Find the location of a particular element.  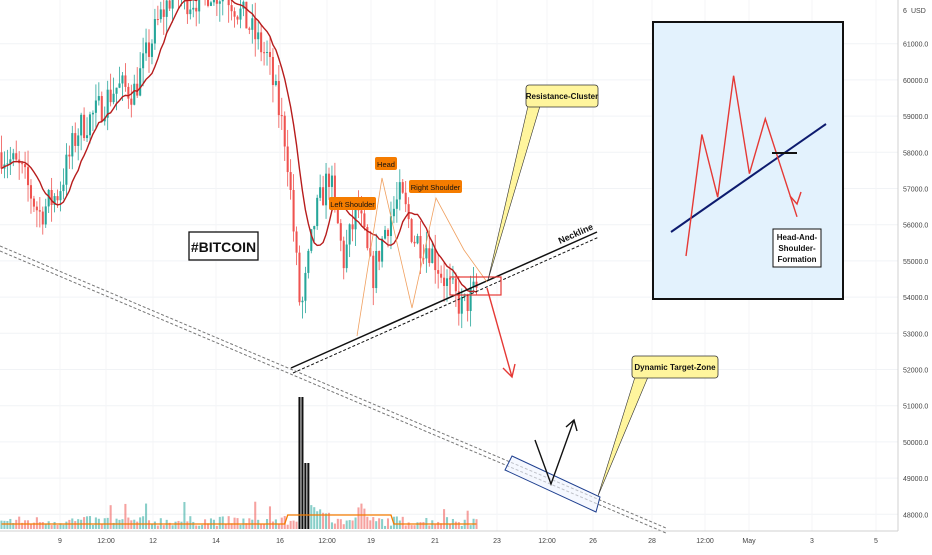

time-tick-label: 5 is located at coordinates (876, 541).